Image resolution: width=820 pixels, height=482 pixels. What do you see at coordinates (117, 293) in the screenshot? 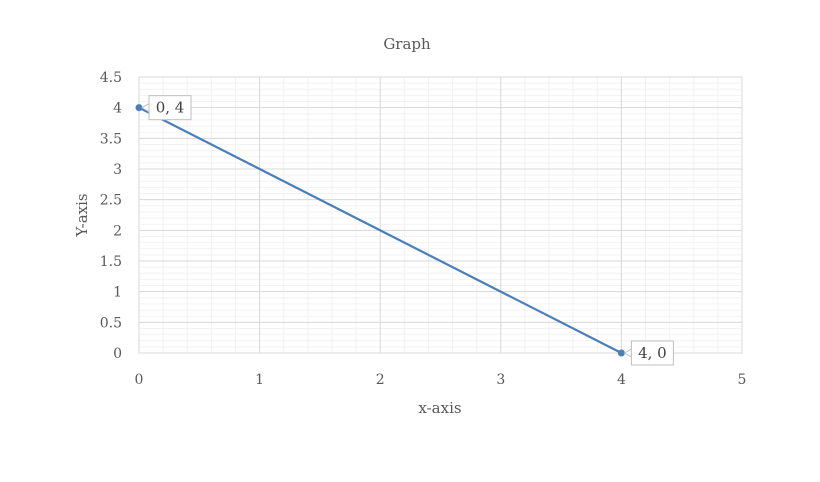
I see `y-tick-label: 1` at bounding box center [117, 293].